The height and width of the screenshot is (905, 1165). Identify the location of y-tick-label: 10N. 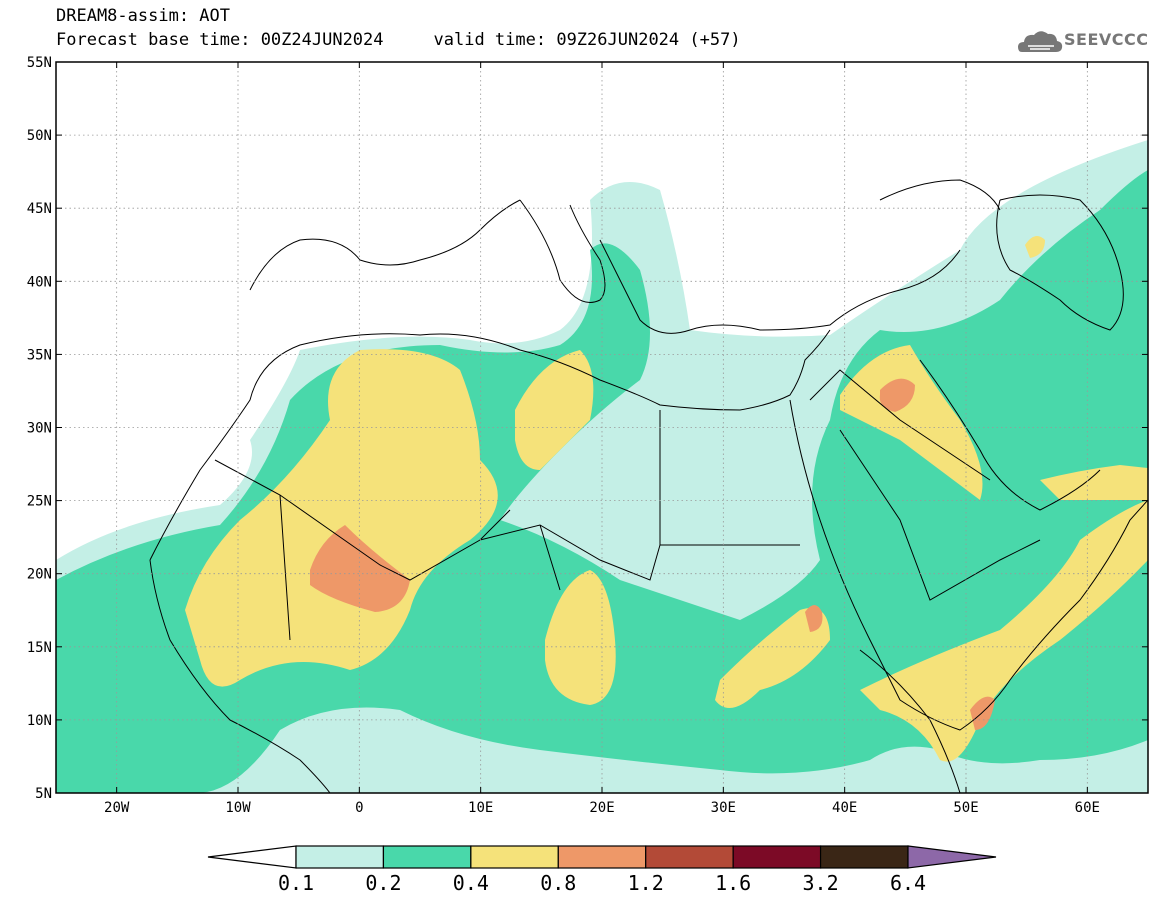
(39, 721).